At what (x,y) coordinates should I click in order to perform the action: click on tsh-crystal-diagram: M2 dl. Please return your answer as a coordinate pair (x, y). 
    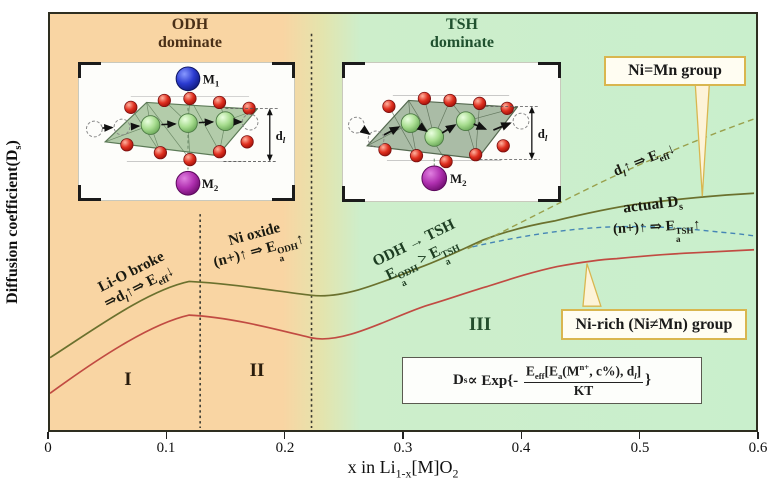
    Looking at the image, I should click on (447, 141).